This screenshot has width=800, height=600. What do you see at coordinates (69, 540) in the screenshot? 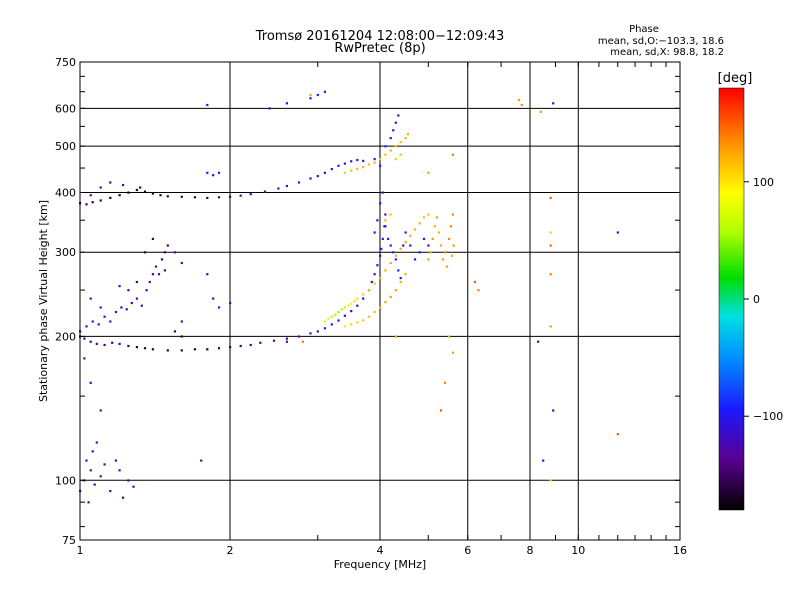
I see `y-tick-label: 75` at bounding box center [69, 540].